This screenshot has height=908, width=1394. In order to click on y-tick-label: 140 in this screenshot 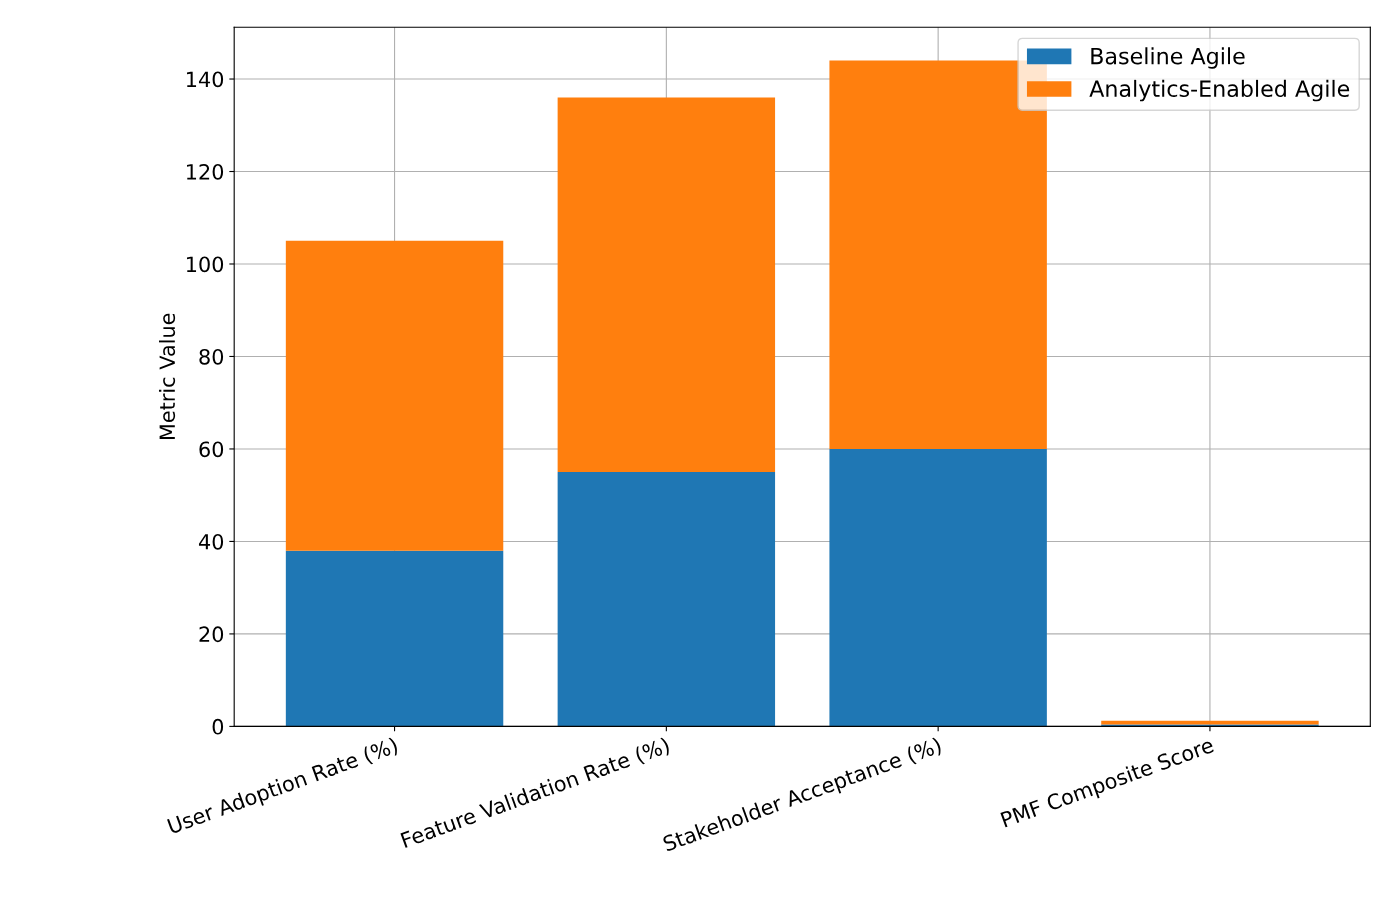, I will do `click(205, 79)`.